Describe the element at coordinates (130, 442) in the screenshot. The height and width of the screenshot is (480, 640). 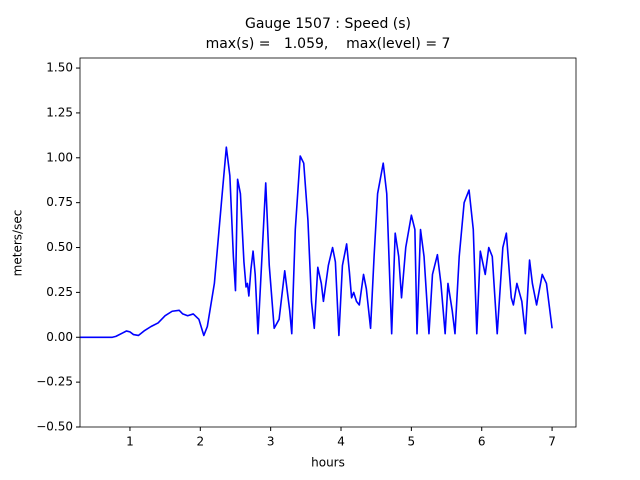
I see `x-tick-label: 1` at that location.